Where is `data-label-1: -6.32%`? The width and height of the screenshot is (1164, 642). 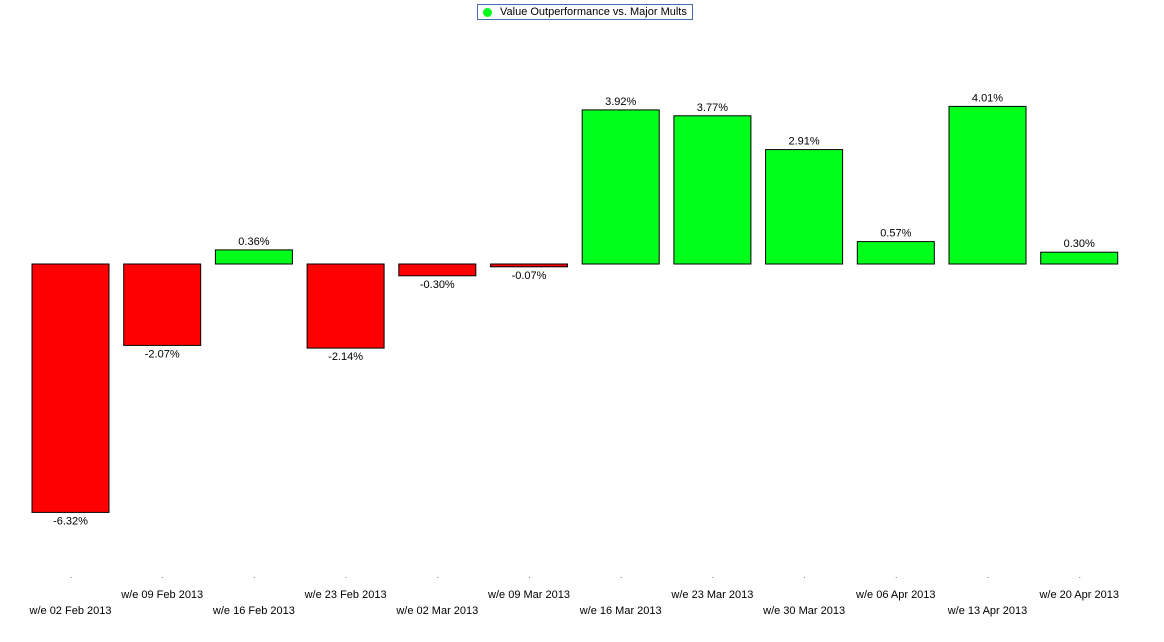
data-label-1: -6.32% is located at coordinates (70, 521).